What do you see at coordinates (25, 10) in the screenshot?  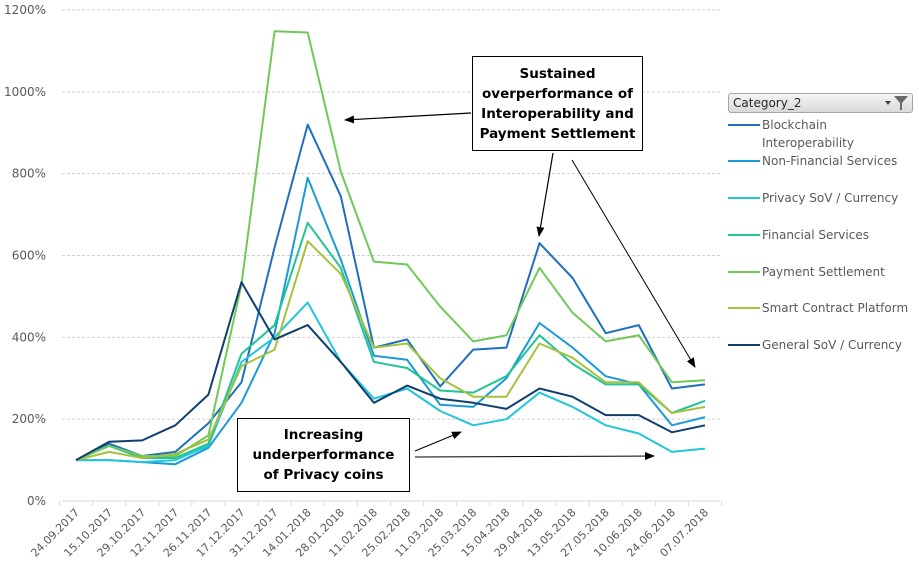 I see `y-tick-label: 1200%` at bounding box center [25, 10].